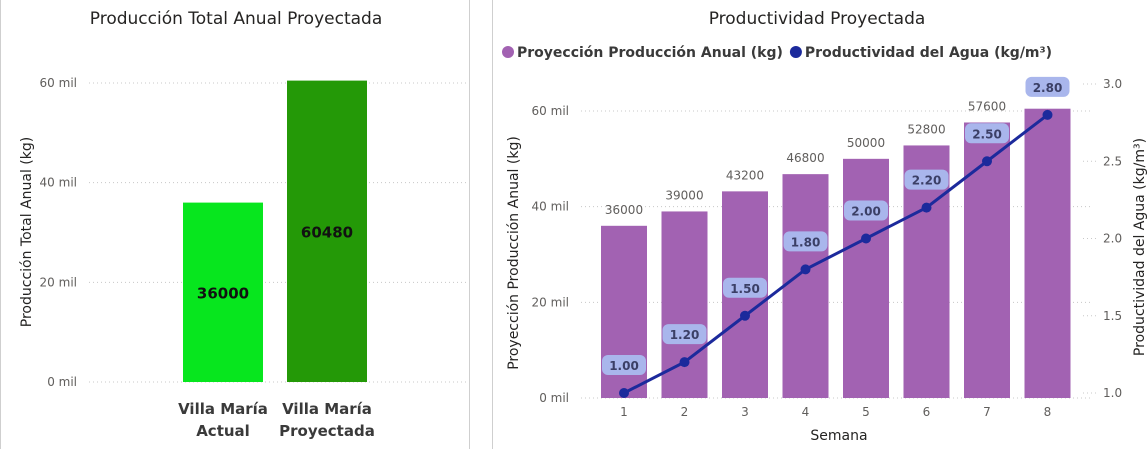 The width and height of the screenshot is (1148, 449). What do you see at coordinates (223, 431) in the screenshot?
I see `x-category-label: Actual` at bounding box center [223, 431].